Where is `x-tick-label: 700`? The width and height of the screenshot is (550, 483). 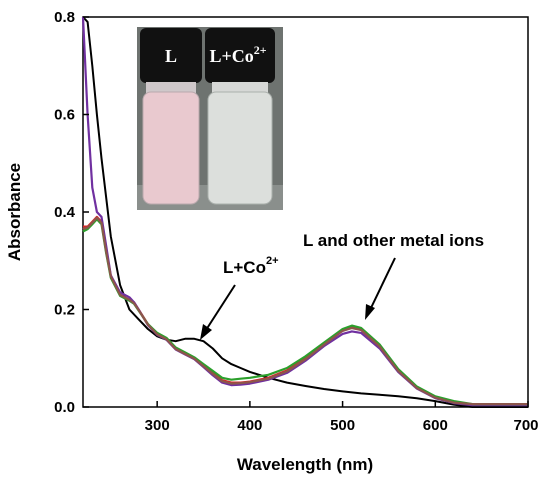
x-tick-label: 700 is located at coordinates (525, 425).